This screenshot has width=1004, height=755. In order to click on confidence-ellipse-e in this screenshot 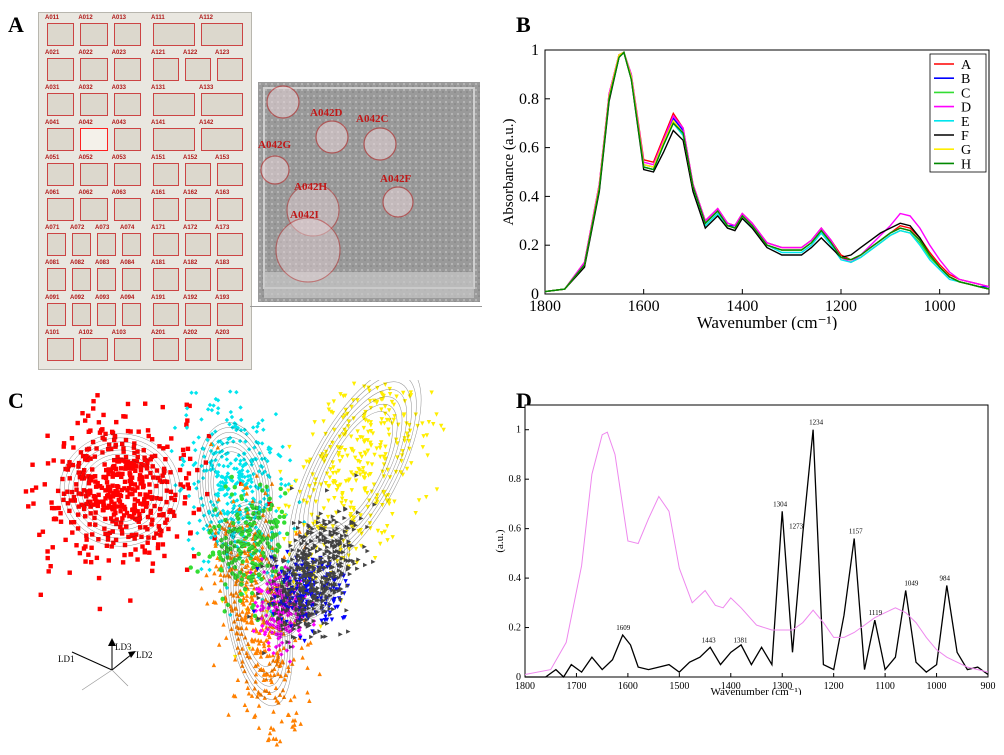, I will do `click(235, 490)`.